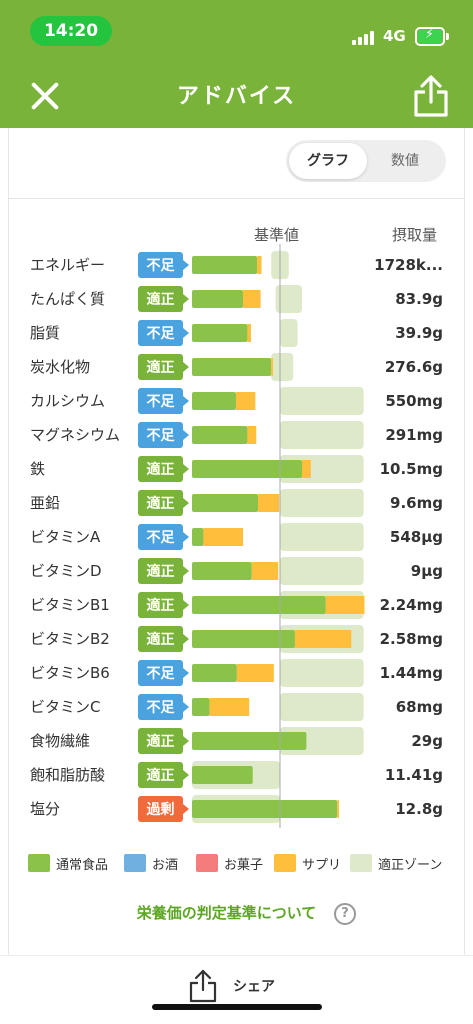 This screenshot has height=1024, width=473. Describe the element at coordinates (411, 673) in the screenshot. I see `intake-value: 1.44mg` at that location.